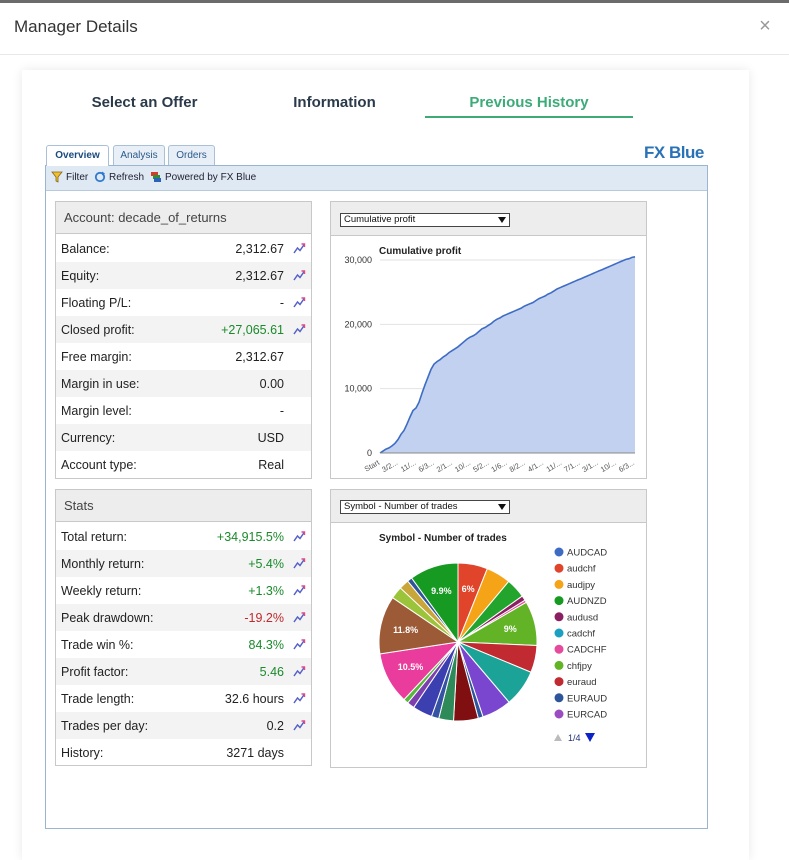 The width and height of the screenshot is (789, 860). I want to click on account-value: Real, so click(271, 465).